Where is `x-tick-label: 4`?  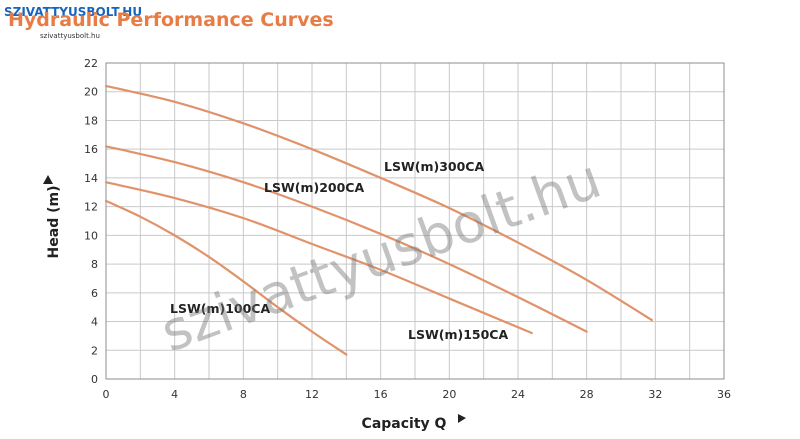
x-tick-label: 4 is located at coordinates (174, 394).